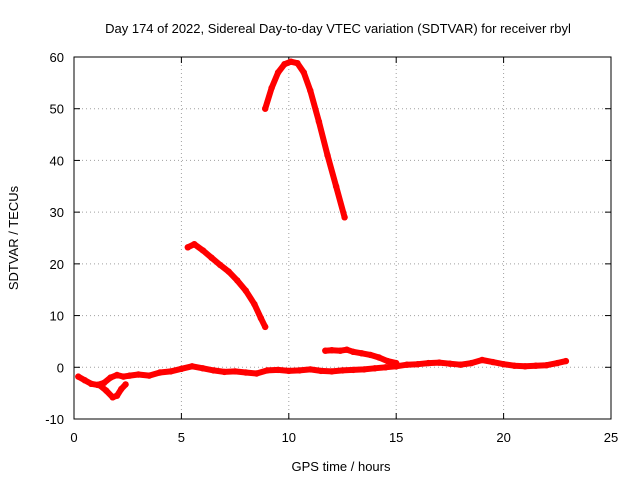 Image resolution: width=640 pixels, height=480 pixels. What do you see at coordinates (611, 437) in the screenshot?
I see `x-tick-label: 25` at bounding box center [611, 437].